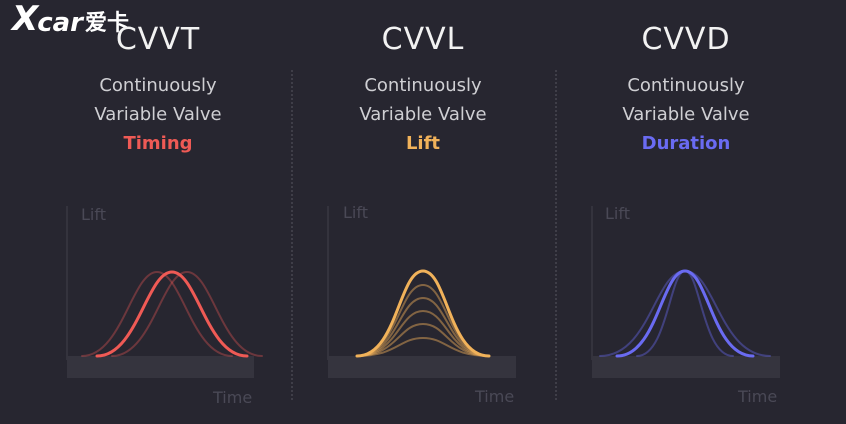  Describe the element at coordinates (25, 19) in the screenshot. I see `logo-x: X` at that location.